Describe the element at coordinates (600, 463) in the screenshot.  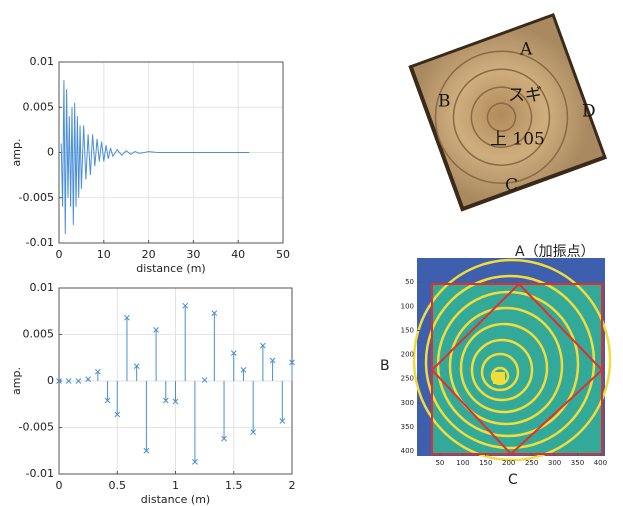
I see `x-tick-label: 400` at that location.